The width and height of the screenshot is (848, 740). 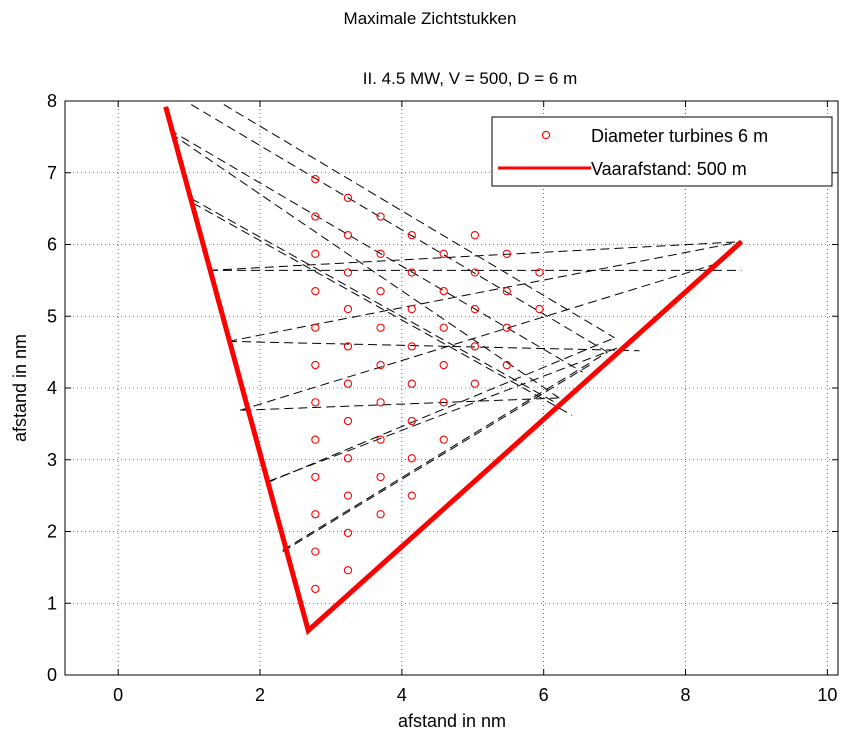 What do you see at coordinates (52, 316) in the screenshot?
I see `y-tick-label: 5` at bounding box center [52, 316].